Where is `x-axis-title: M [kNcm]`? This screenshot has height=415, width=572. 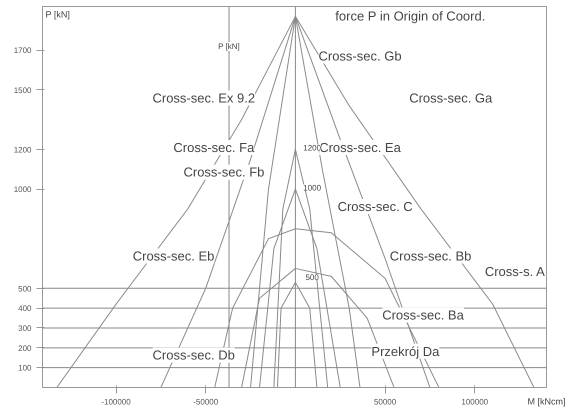
x-axis-title: M [kNcm] is located at coordinates (547, 401).